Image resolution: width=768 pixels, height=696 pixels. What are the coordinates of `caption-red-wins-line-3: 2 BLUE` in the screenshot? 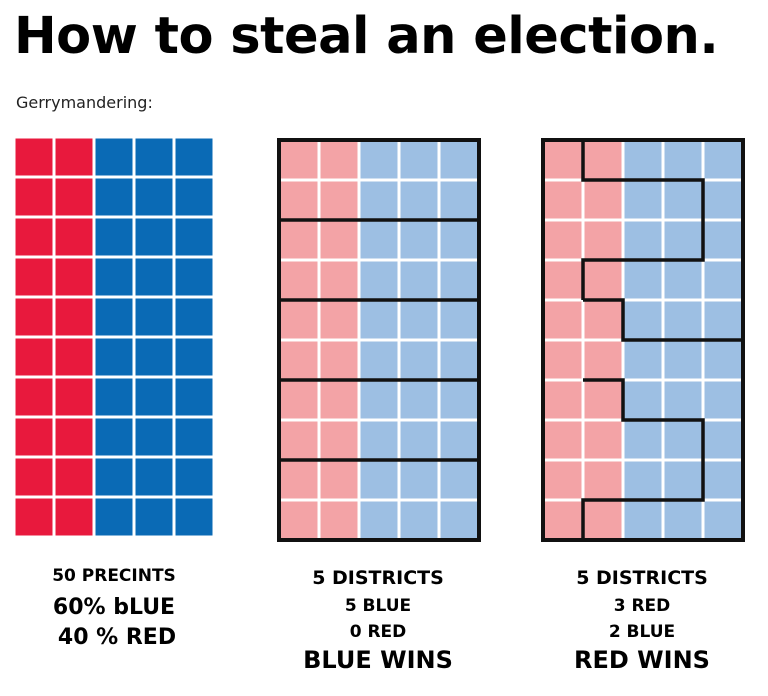 It's located at (642, 632).